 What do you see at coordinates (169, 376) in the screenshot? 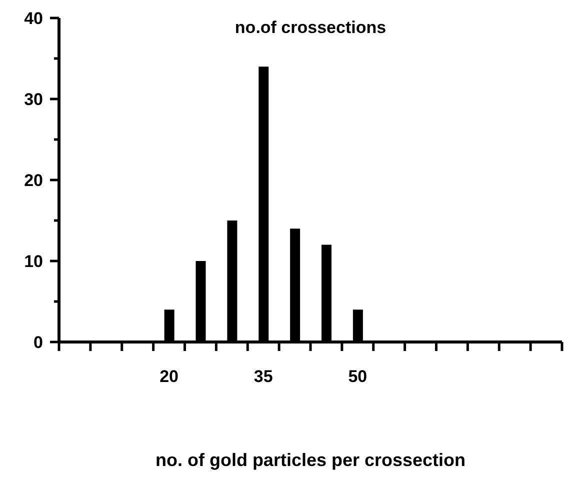
I see `x-tick-label: 20` at bounding box center [169, 376].